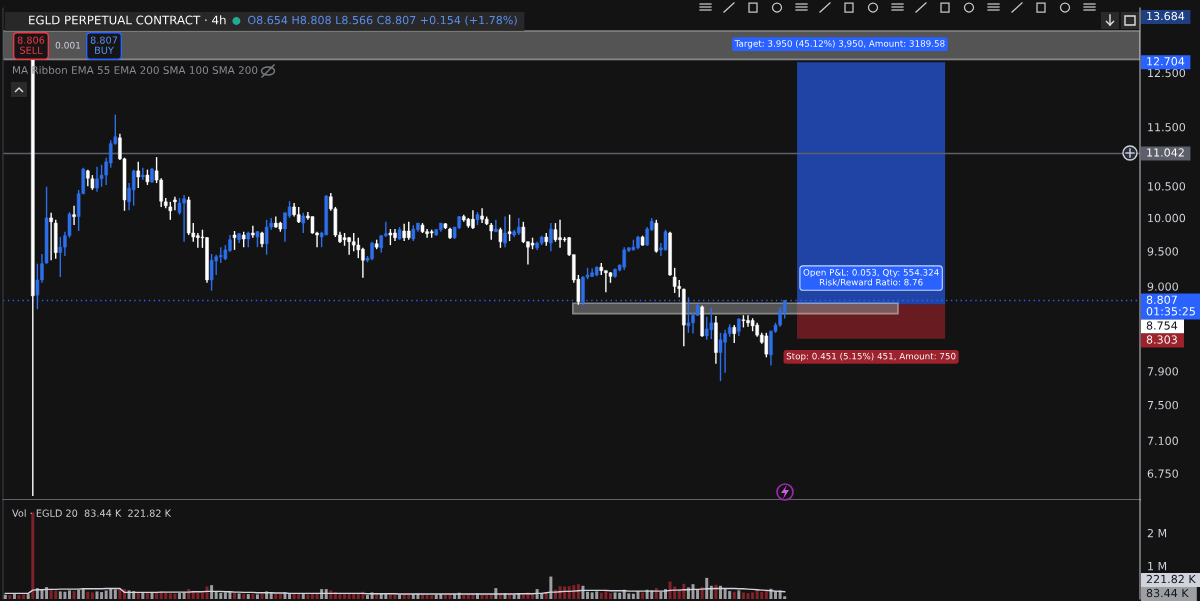 This screenshot has height=601, width=1200. I want to click on text: 83.44 K, so click(1167, 593).